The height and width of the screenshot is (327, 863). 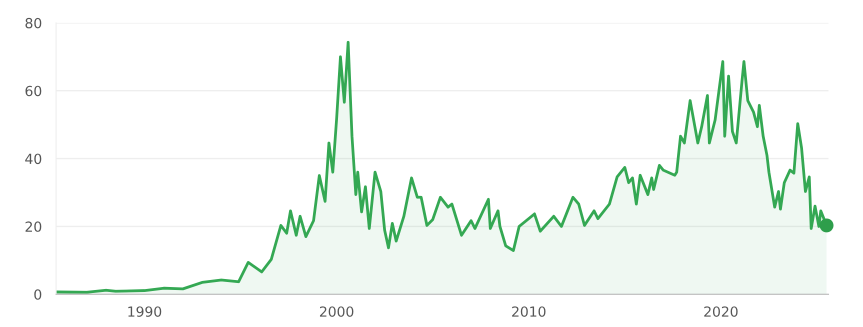 I want to click on y-tick-label: 60, so click(x=34, y=91).